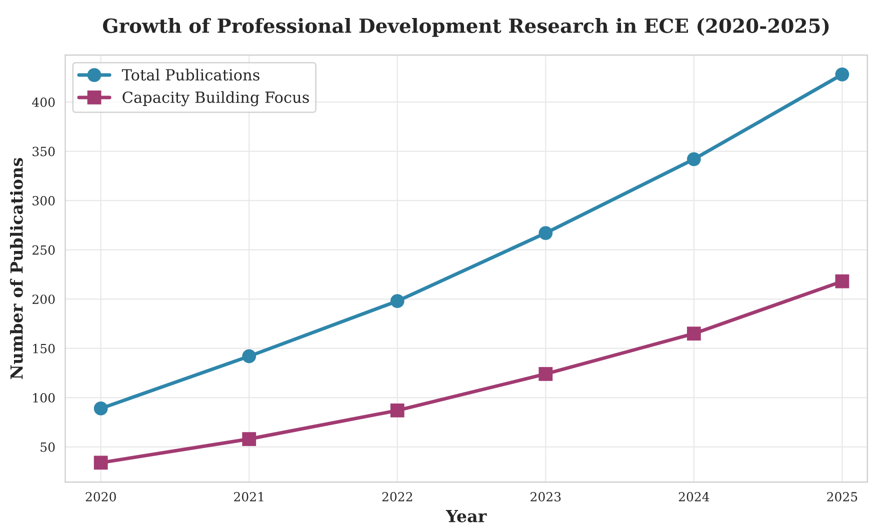  What do you see at coordinates (44, 349) in the screenshot?
I see `y-tick-label: 150` at bounding box center [44, 349].